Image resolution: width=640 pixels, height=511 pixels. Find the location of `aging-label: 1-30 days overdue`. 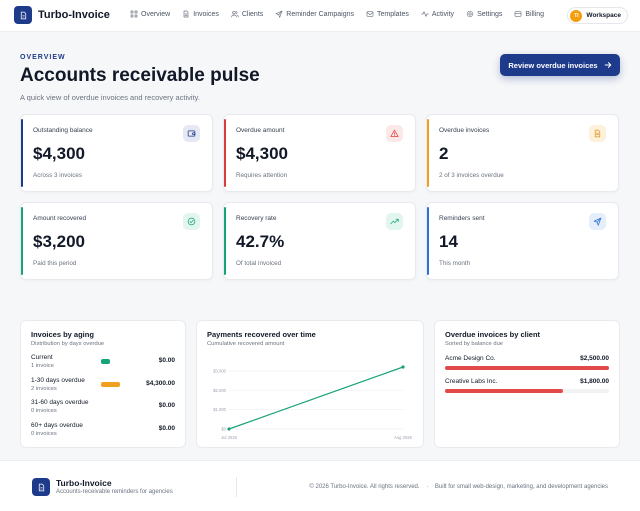

aging-label: 1-30 days overdue is located at coordinates (58, 380).